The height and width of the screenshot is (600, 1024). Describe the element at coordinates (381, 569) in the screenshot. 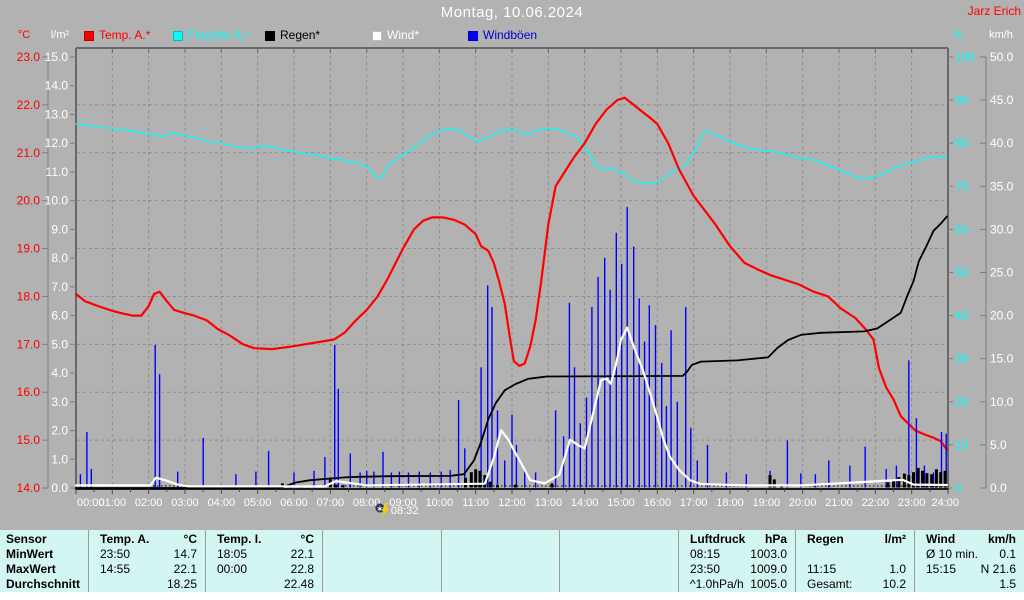

I see `table-cell-empty-1-maxwert` at that location.